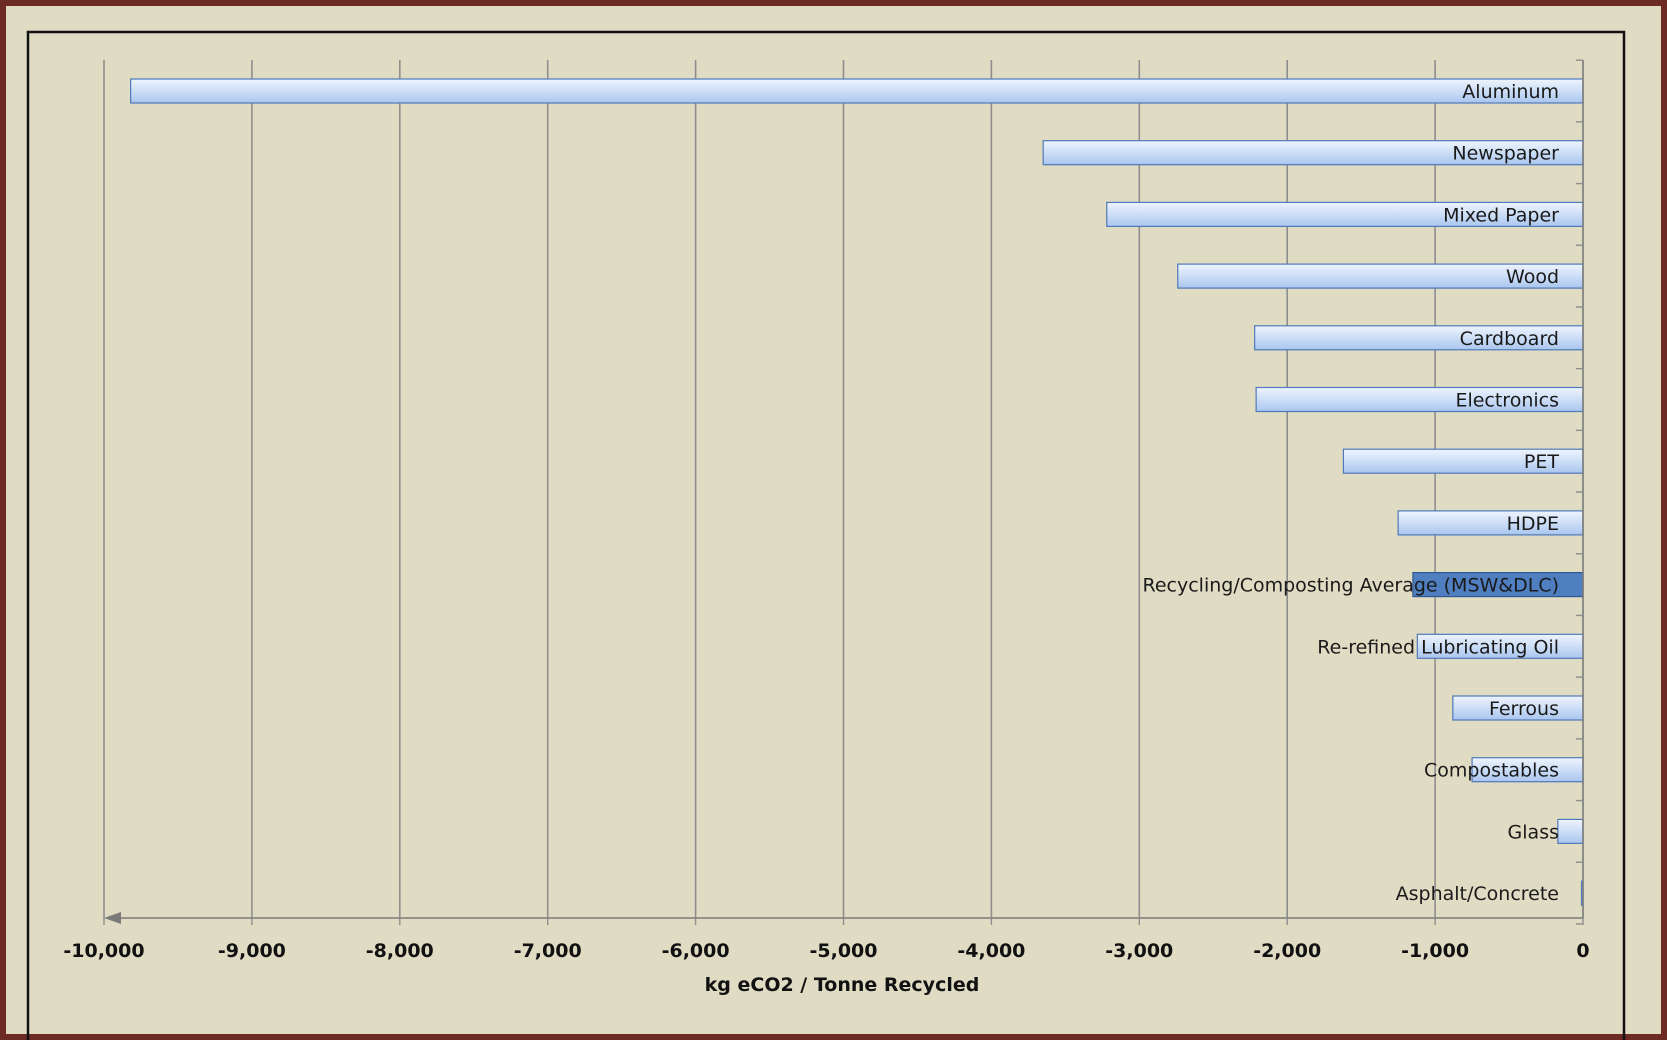 This screenshot has width=1667, height=1040. What do you see at coordinates (103, 951) in the screenshot?
I see `x-tick-label: -10,000` at bounding box center [103, 951].